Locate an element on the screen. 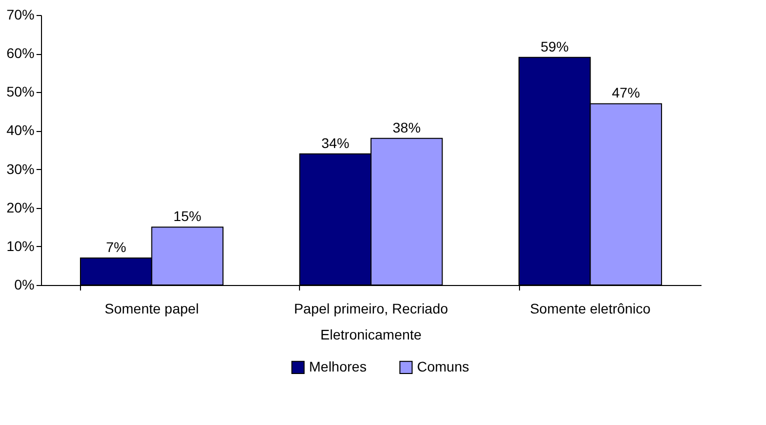  data-label: 38% is located at coordinates (406, 127).